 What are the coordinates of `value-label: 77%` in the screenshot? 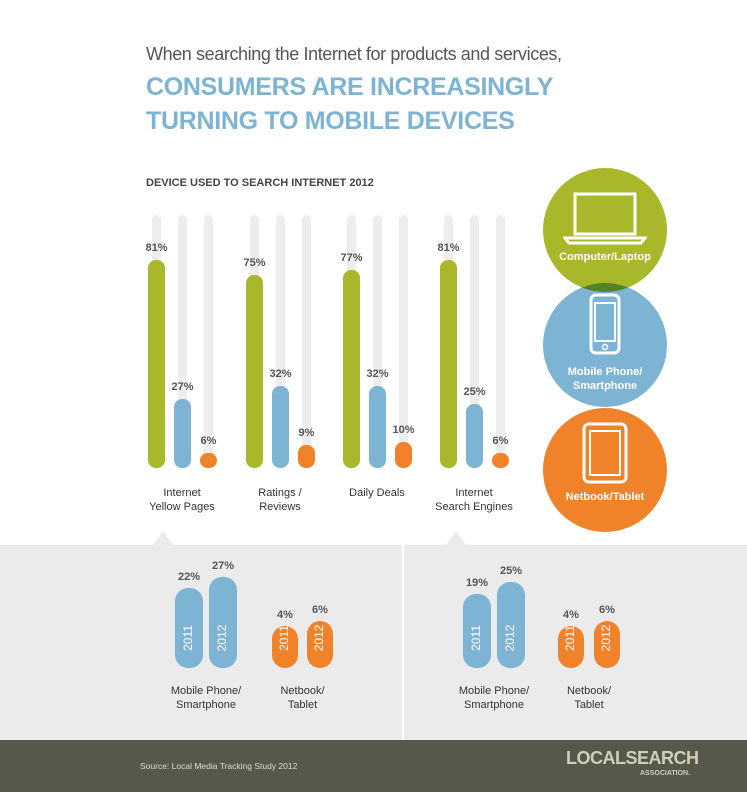 It's located at (351, 258).